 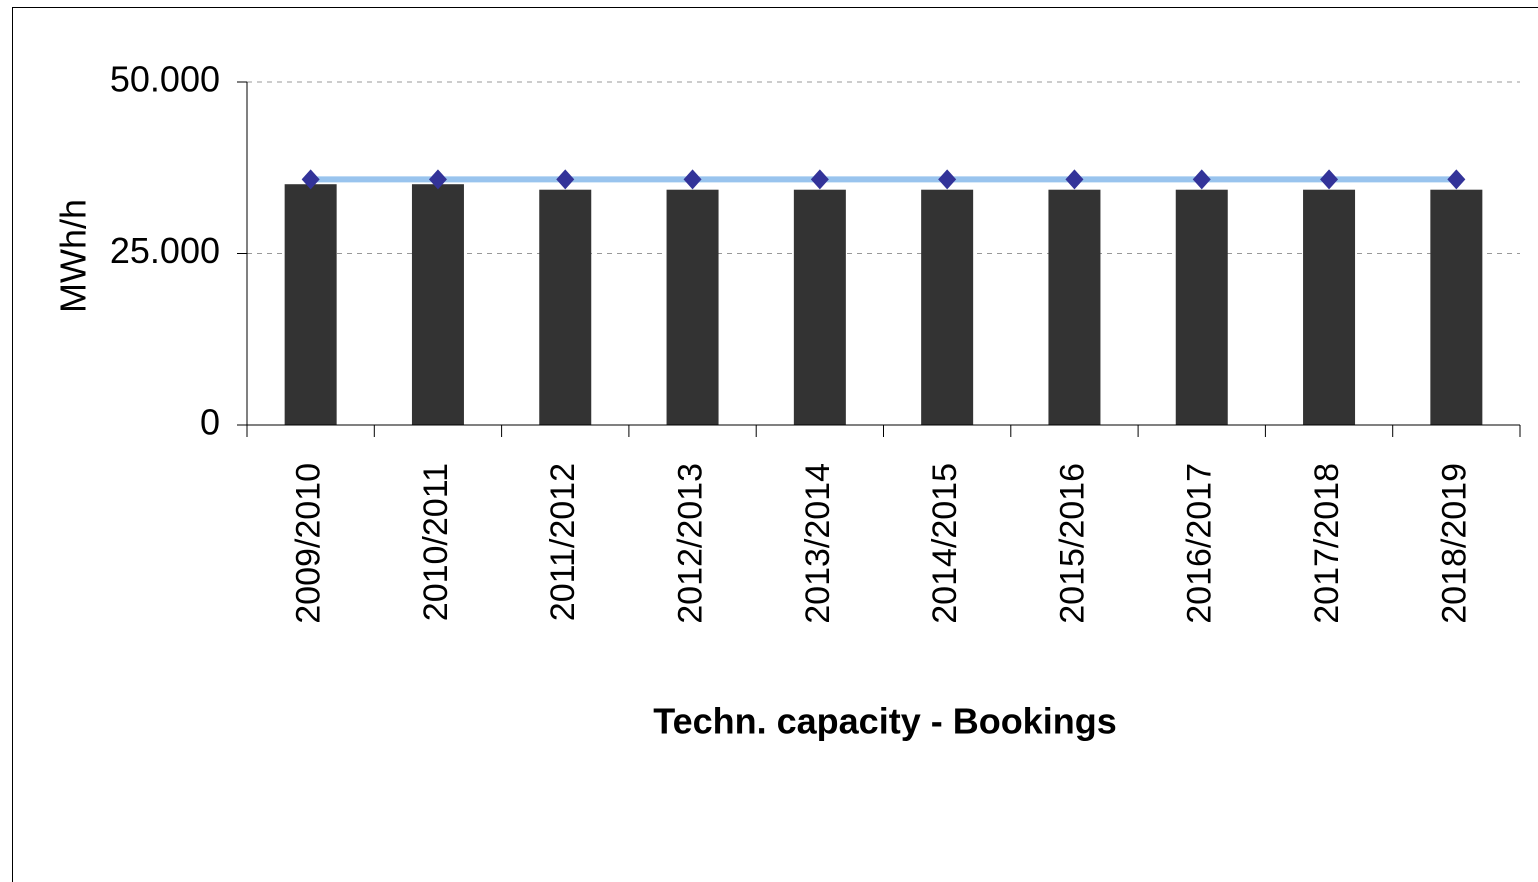 What do you see at coordinates (563, 542) in the screenshot?
I see `x-tick-label: 2011/2012` at bounding box center [563, 542].